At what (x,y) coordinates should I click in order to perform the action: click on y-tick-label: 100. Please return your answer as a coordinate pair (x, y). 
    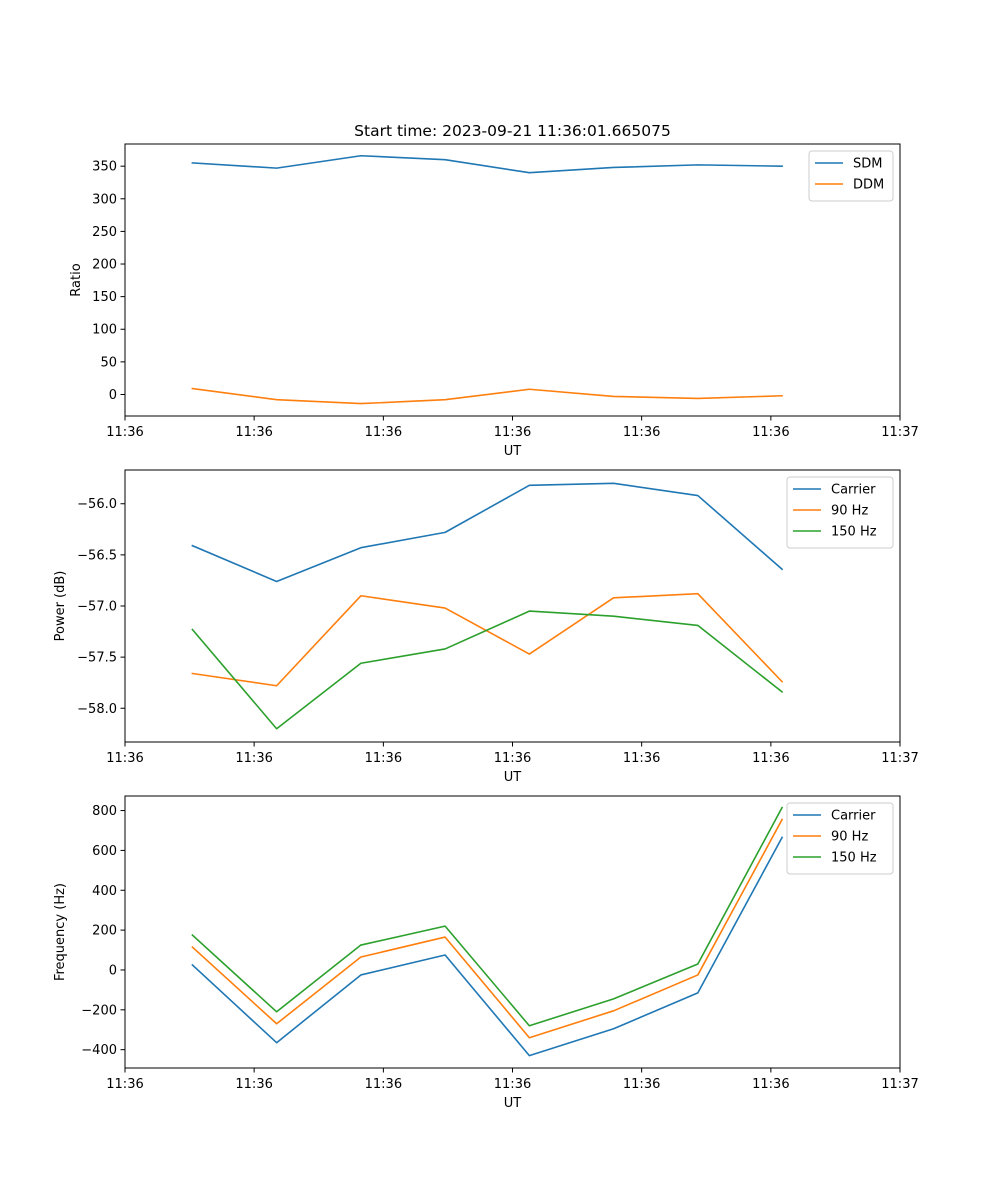
    Looking at the image, I should click on (104, 330).